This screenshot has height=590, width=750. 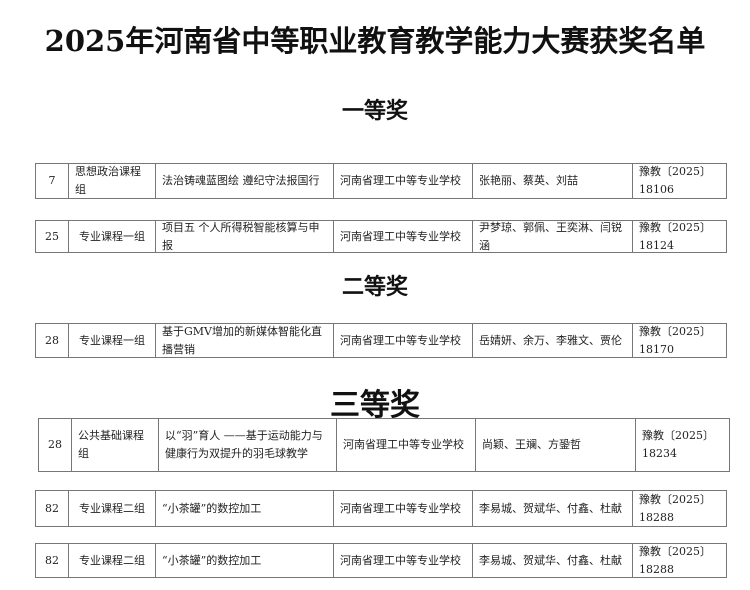 I want to click on cell-group: 公共基础课程组, so click(x=114, y=445).